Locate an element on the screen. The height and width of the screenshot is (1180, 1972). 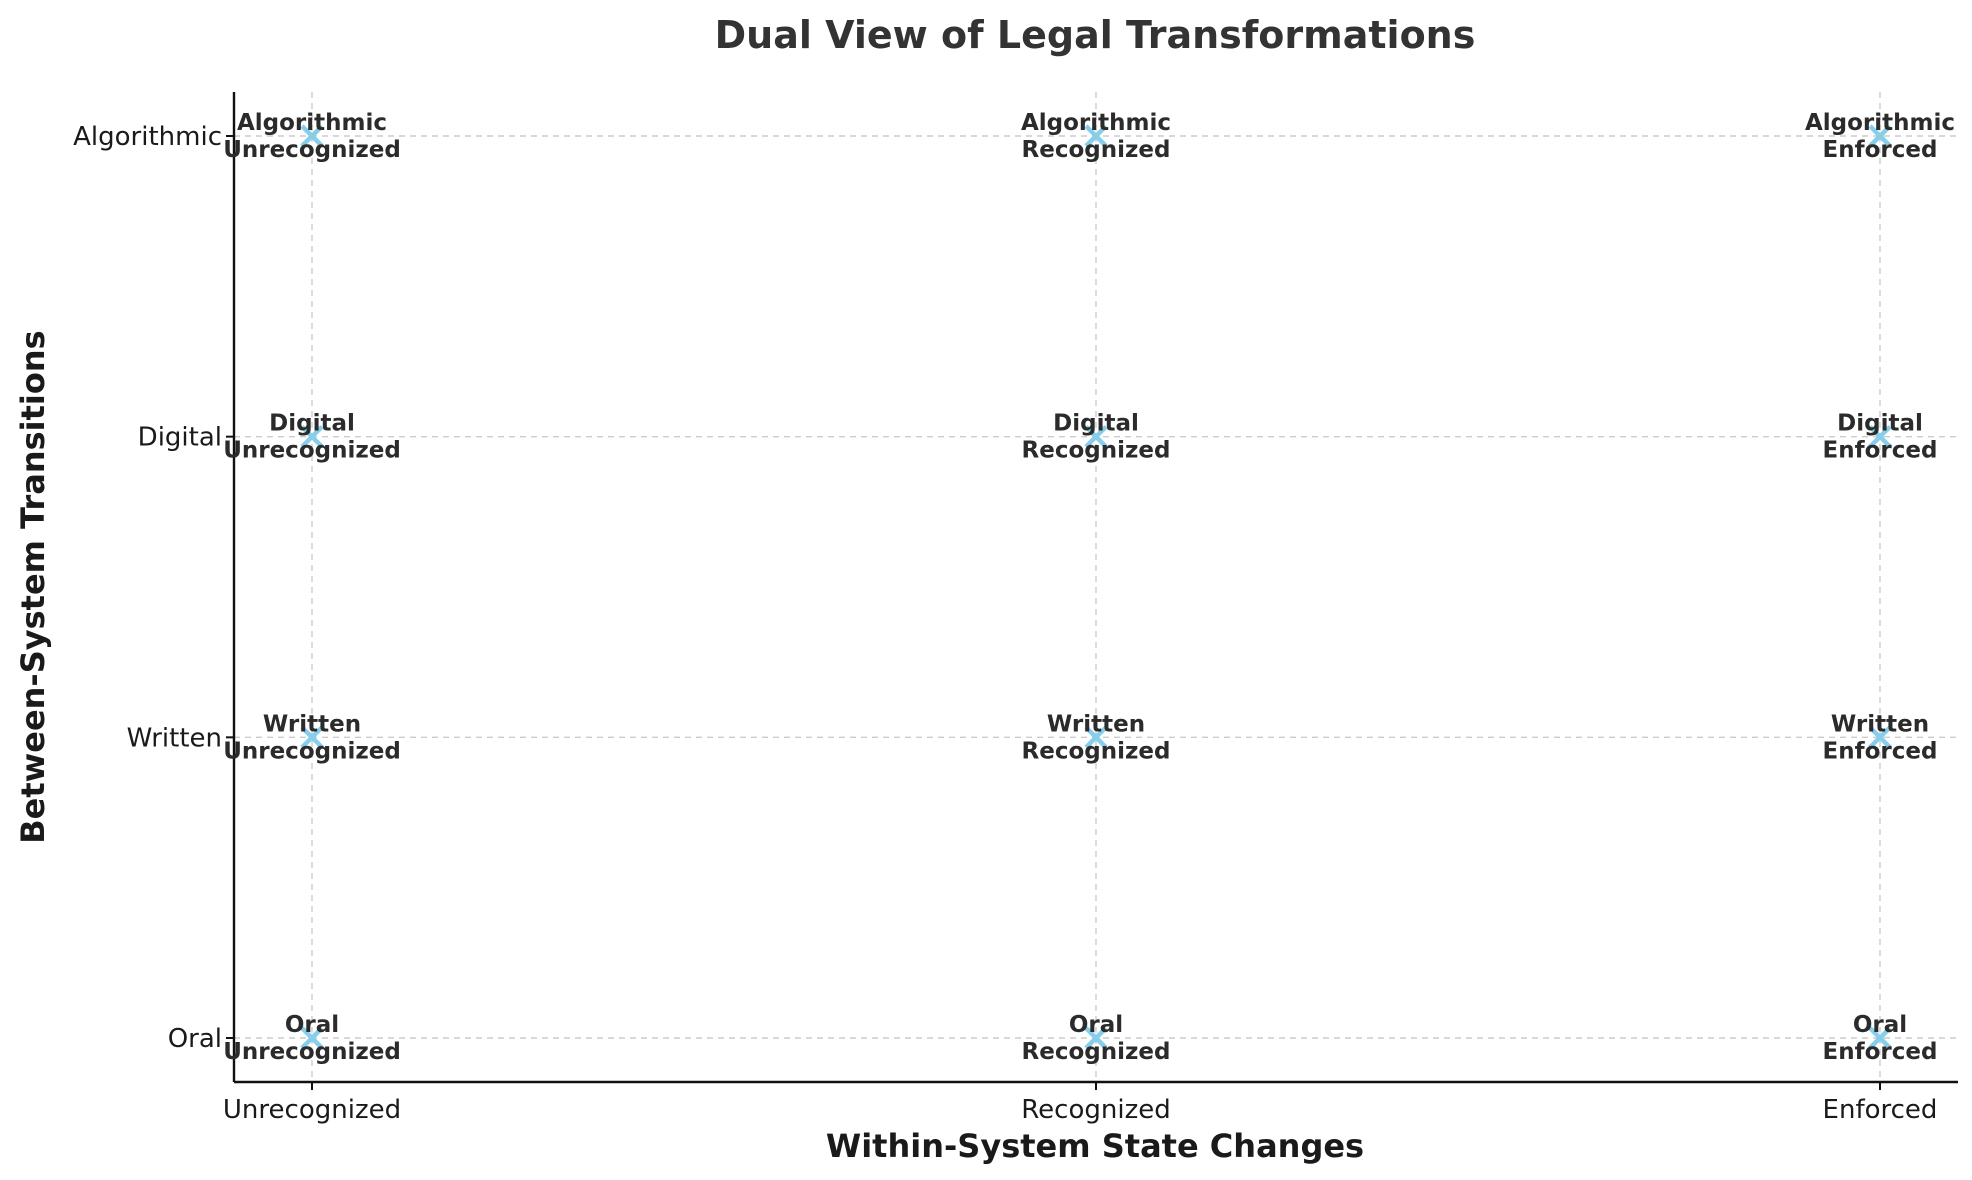
data-point-oral-recognized is located at coordinates (1096, 1038).